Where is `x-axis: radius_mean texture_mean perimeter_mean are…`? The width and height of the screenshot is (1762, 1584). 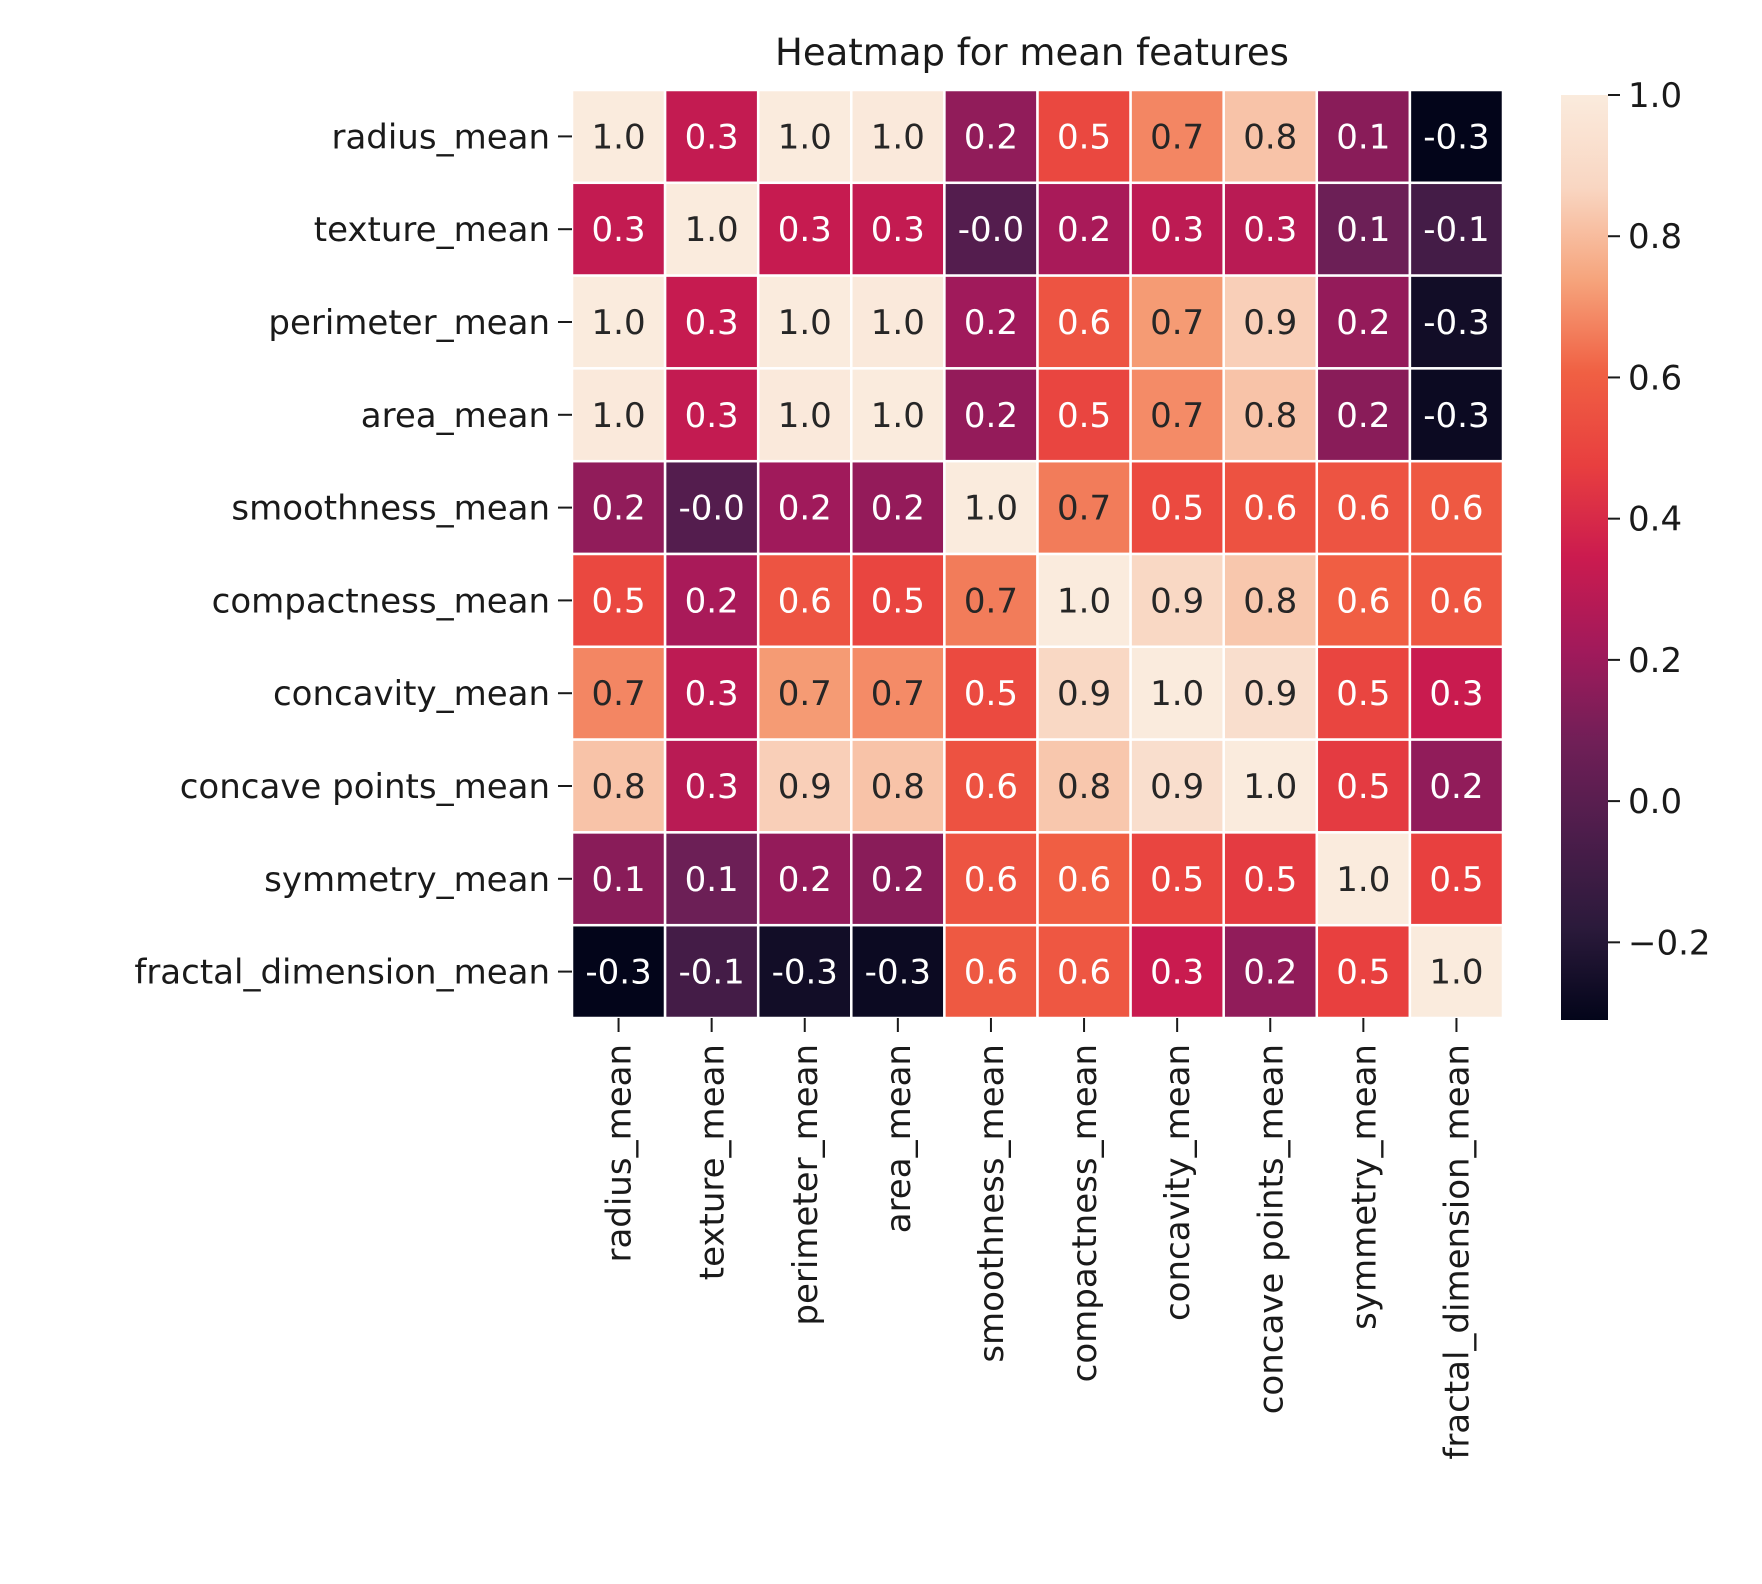 x-axis: radius_mean texture_mean perimeter_mean are… is located at coordinates (1038, 1239).